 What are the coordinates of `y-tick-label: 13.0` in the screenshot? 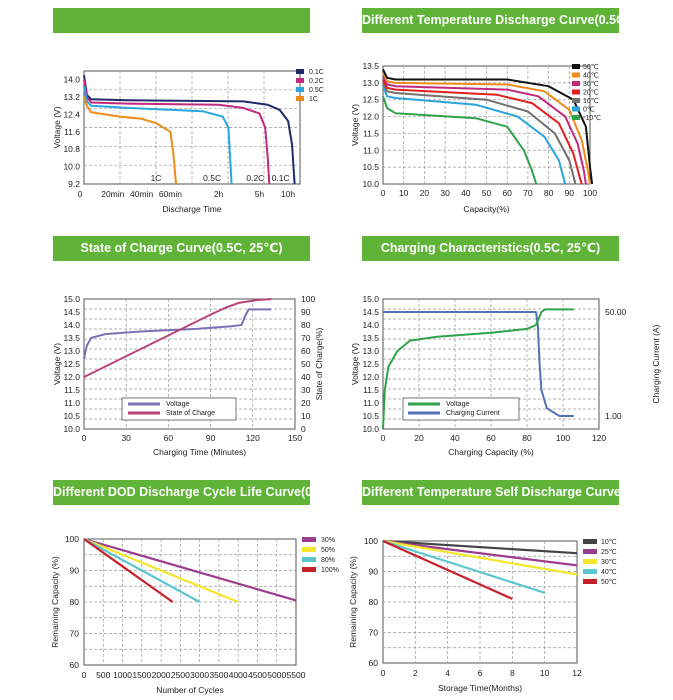 It's located at (370, 351).